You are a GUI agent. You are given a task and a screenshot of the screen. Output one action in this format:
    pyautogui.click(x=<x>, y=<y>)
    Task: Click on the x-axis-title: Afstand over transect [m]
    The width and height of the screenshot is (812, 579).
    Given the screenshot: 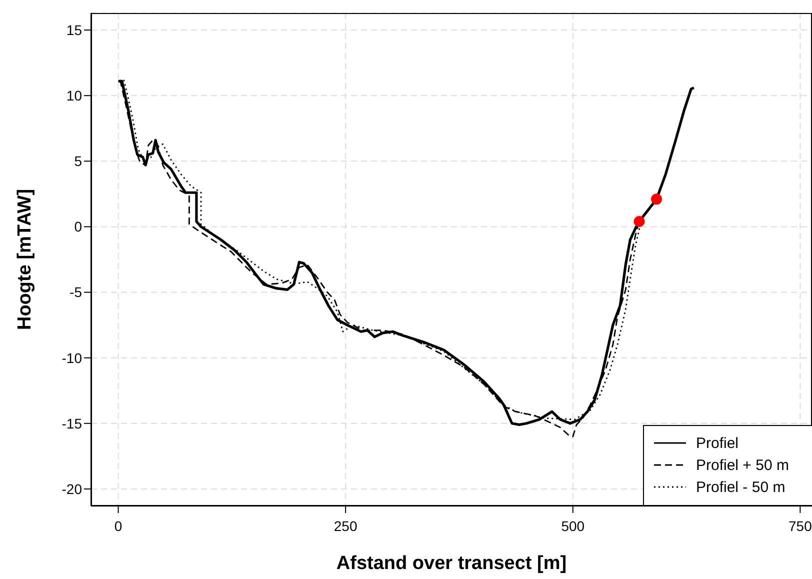 What is the action you would take?
    pyautogui.click(x=451, y=563)
    